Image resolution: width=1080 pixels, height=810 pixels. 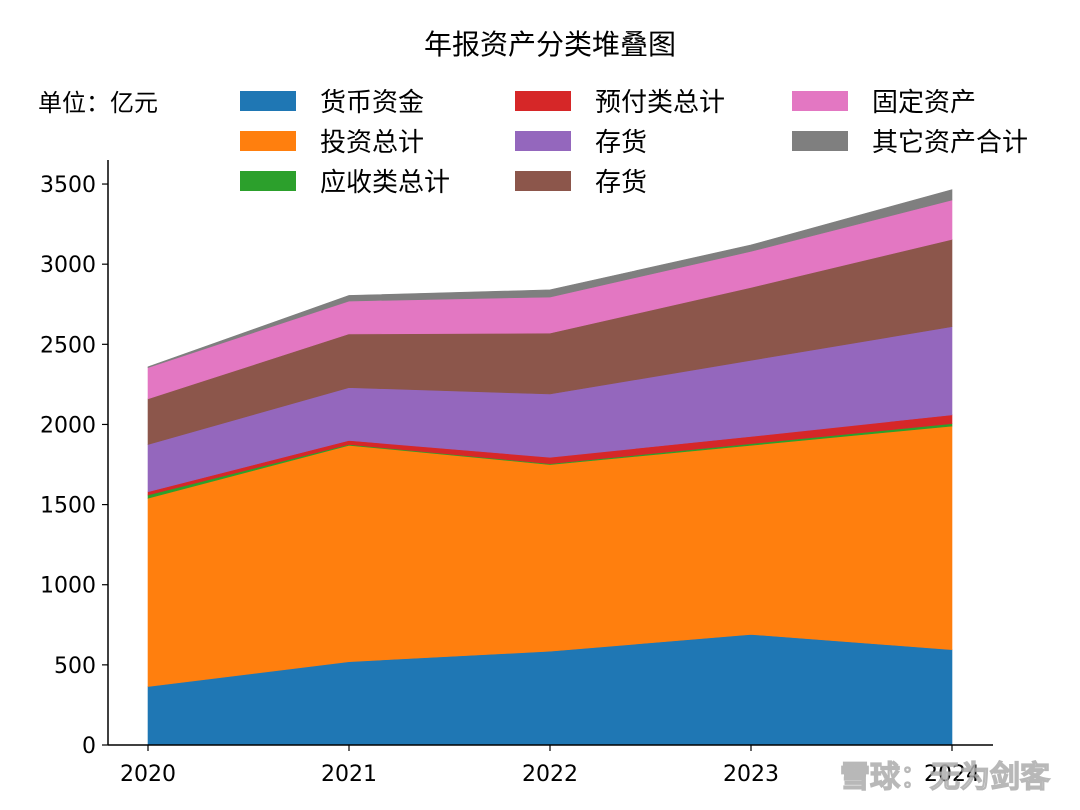 I want to click on watermark: 雪球：无为剑客, so click(x=944, y=777).